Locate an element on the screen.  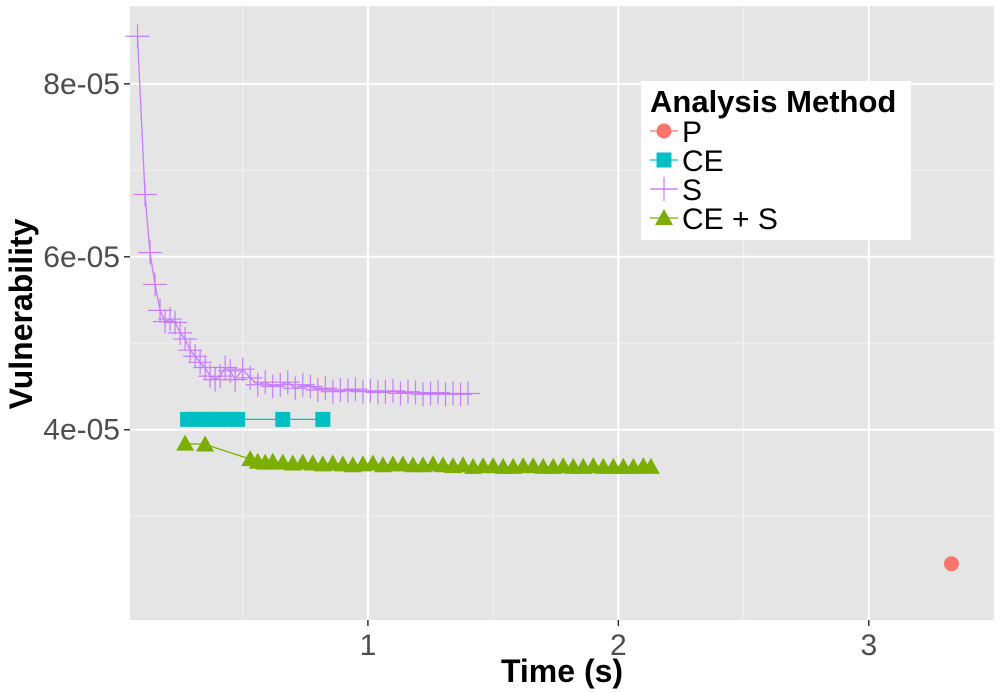
legend-key-s: S is located at coordinates (676, 190).